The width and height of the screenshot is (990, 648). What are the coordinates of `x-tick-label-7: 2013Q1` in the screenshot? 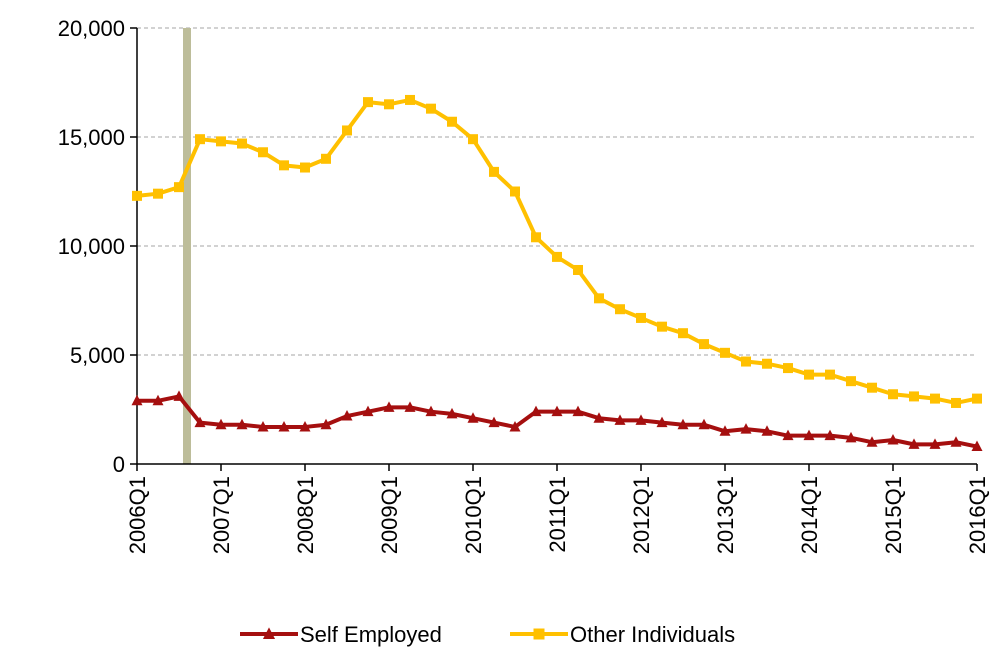 It's located at (725, 515).